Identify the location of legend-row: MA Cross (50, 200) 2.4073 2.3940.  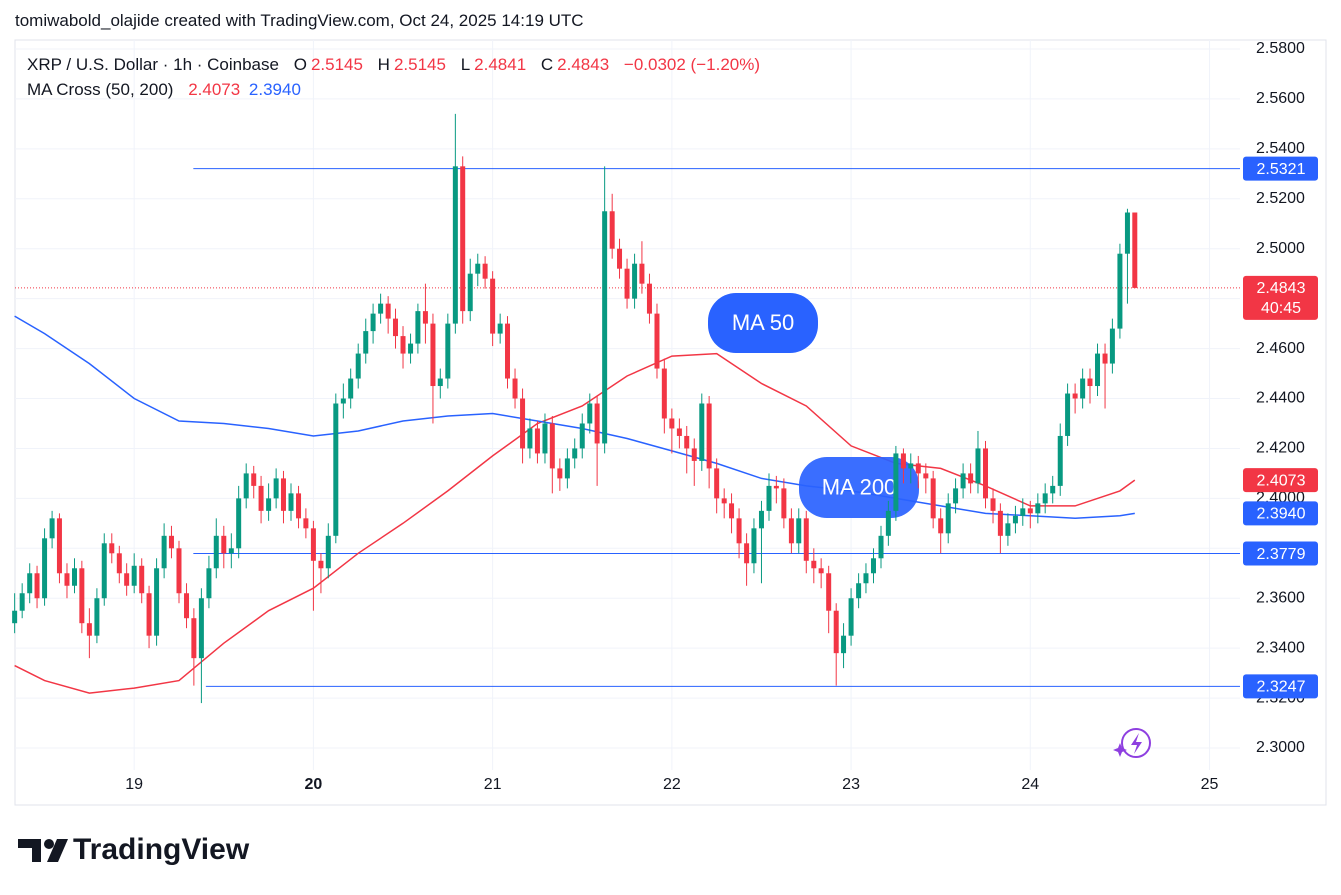
(395, 89).